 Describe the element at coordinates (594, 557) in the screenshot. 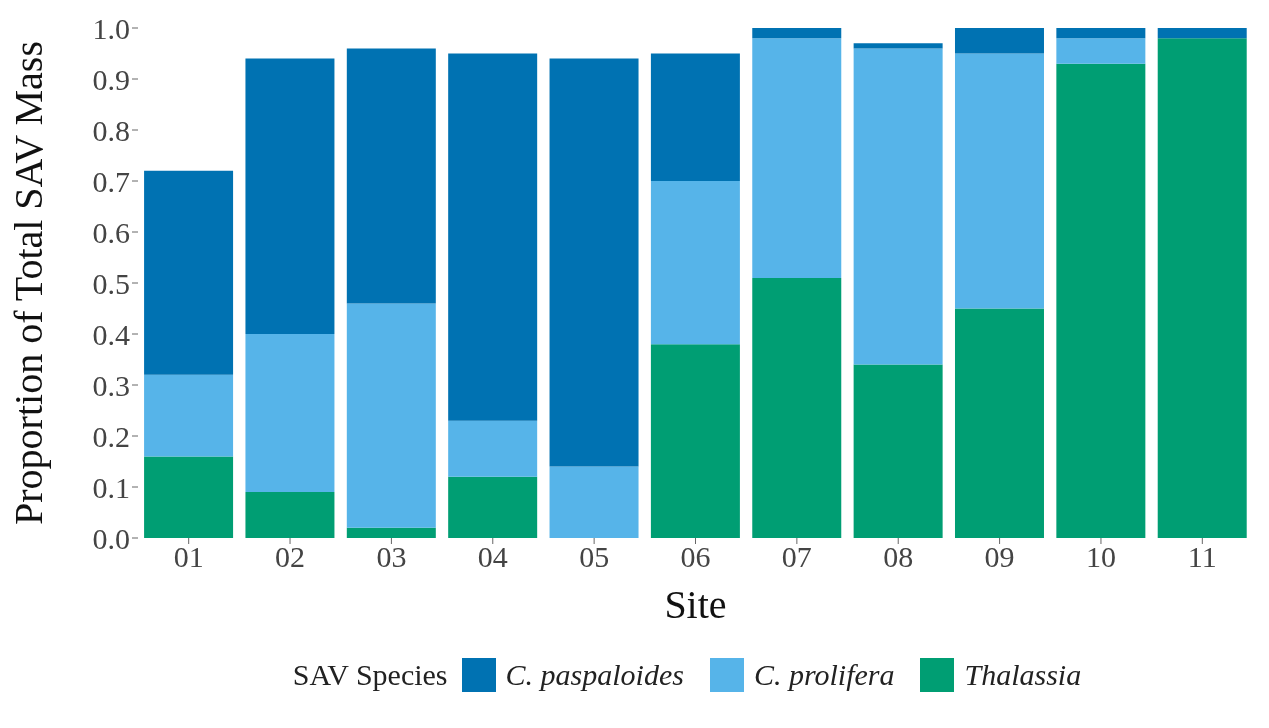

I see `x-tick-label: 05` at that location.